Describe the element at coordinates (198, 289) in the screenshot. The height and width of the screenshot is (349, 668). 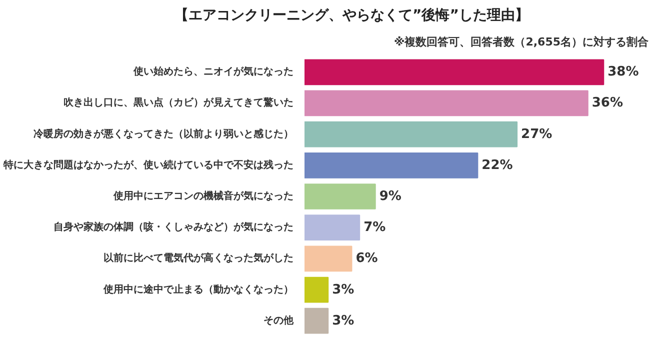
I see `y-tick-label: 使用中に途中で止まる（動かなくなった）` at that location.